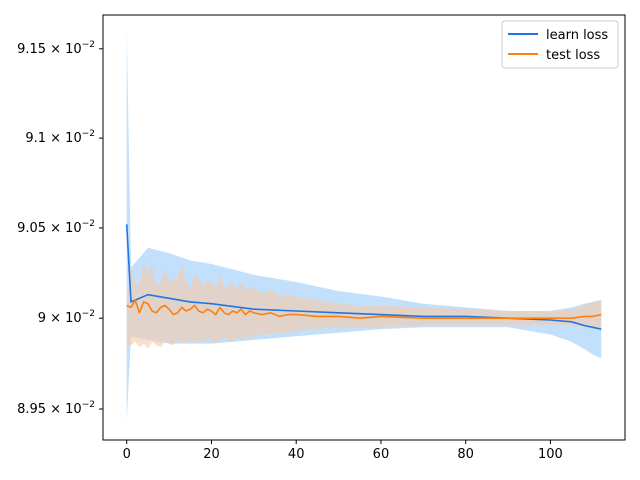  I want to click on y-tick-label: 8.95 × 10⁻², so click(56, 408).